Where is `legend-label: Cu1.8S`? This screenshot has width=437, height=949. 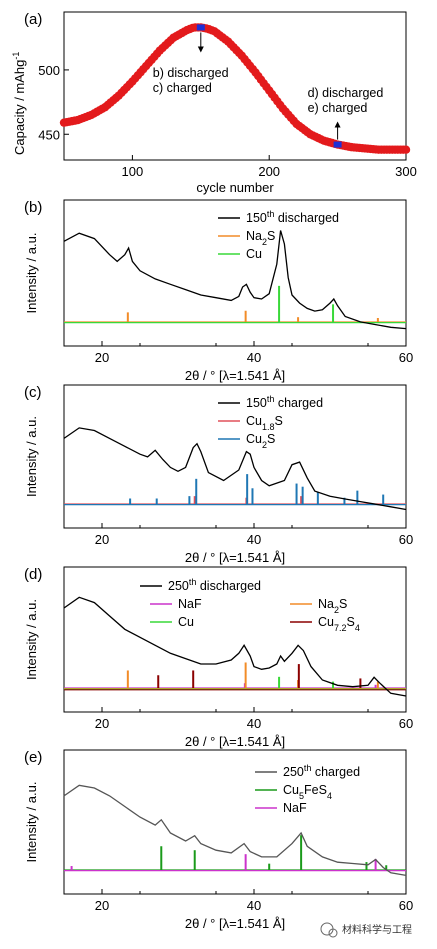 legend-label: Cu1.8S is located at coordinates (264, 423).